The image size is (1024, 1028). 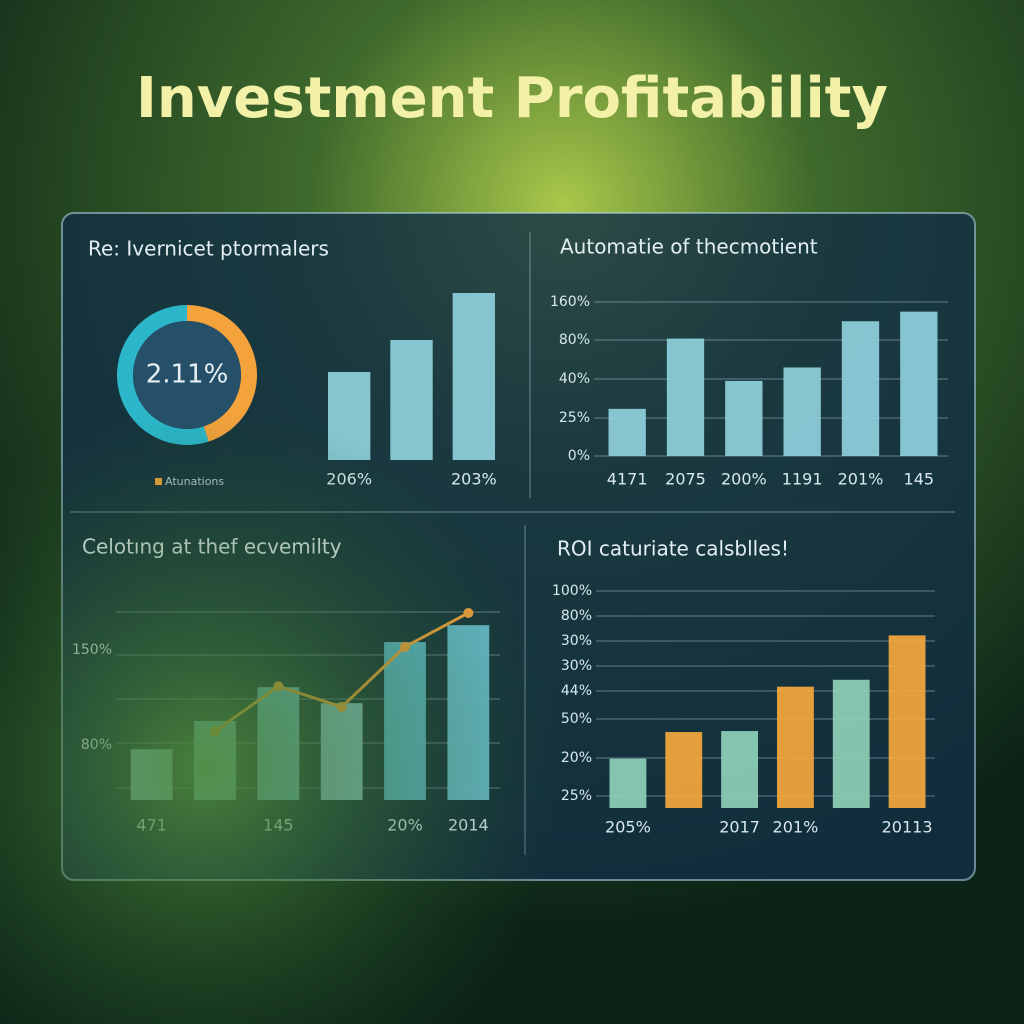 I want to click on x-tick-label: 2014, so click(x=468, y=825).